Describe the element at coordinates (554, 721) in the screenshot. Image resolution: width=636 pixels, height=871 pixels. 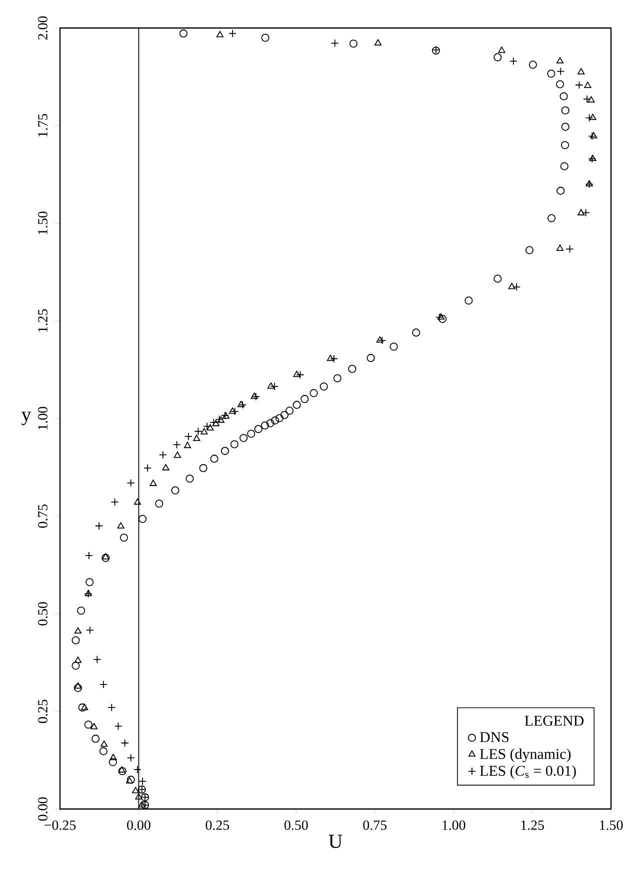
I see `legend-title: LEGEND` at that location.